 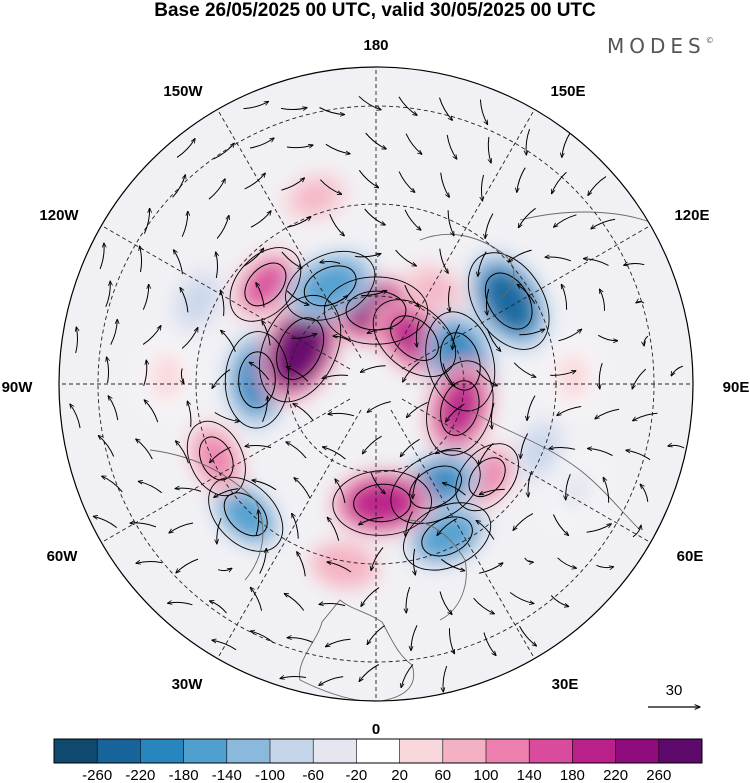 I want to click on brand-logo: MODES©, so click(x=660, y=46).